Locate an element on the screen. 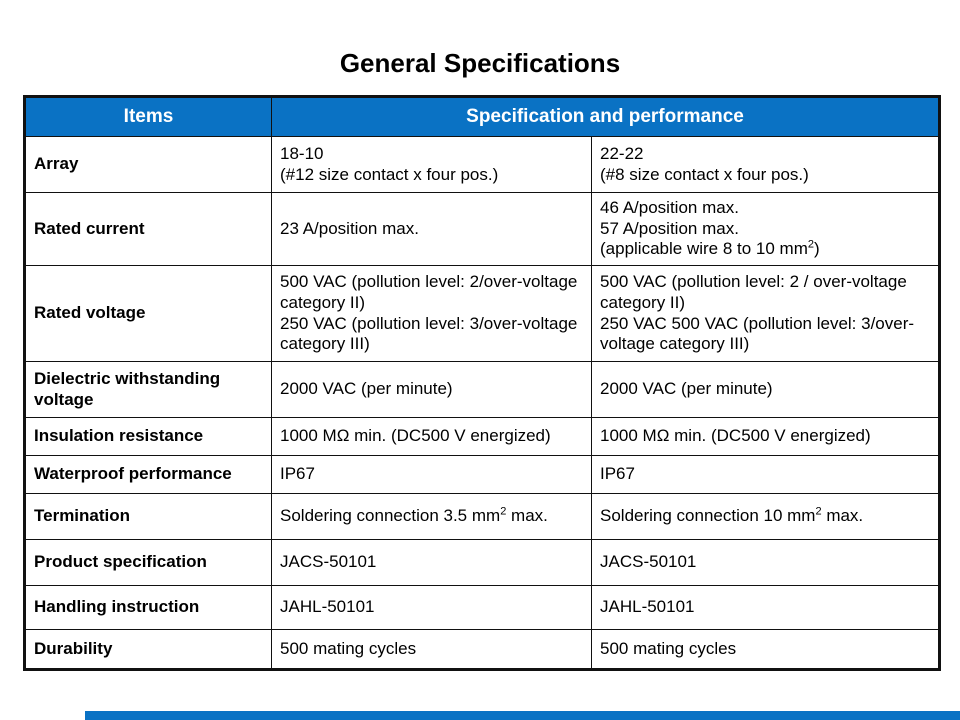  spec-line: 57 A/position max. is located at coordinates (669, 228).